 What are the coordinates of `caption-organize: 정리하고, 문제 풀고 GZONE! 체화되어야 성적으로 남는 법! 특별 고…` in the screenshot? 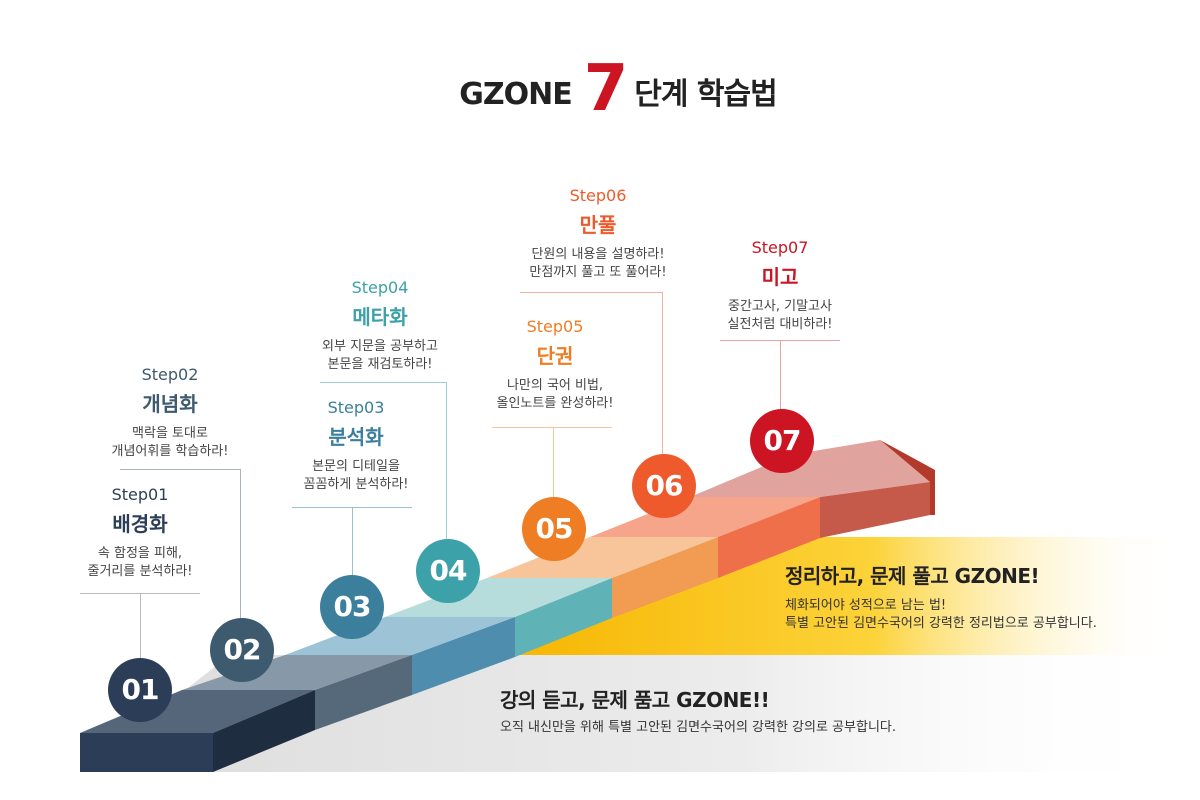 It's located at (985, 596).